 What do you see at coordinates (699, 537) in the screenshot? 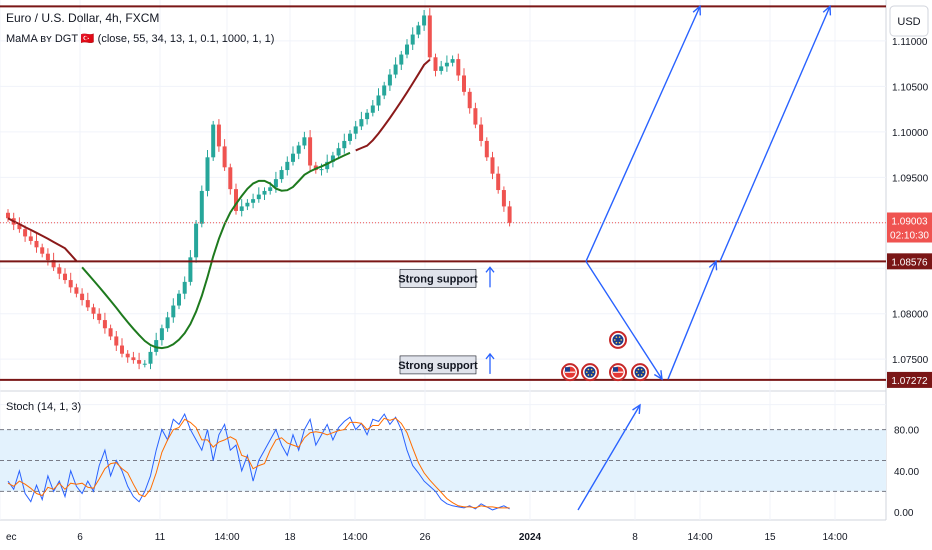
I see `time-tick-label: 14:00` at bounding box center [699, 537].